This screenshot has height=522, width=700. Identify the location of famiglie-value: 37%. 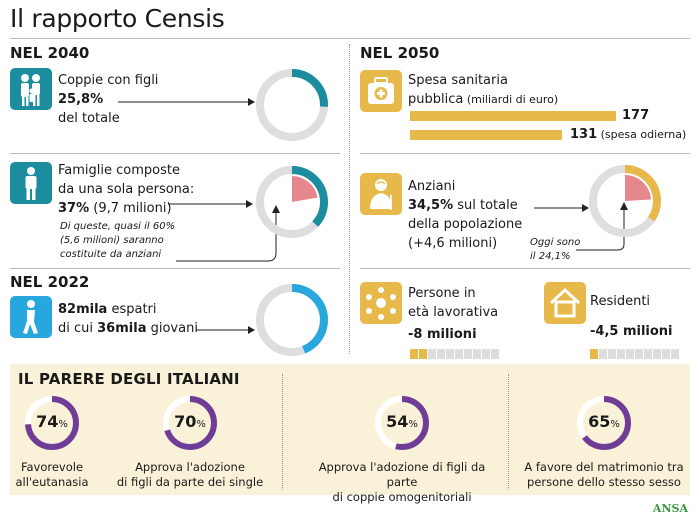
(74, 208).